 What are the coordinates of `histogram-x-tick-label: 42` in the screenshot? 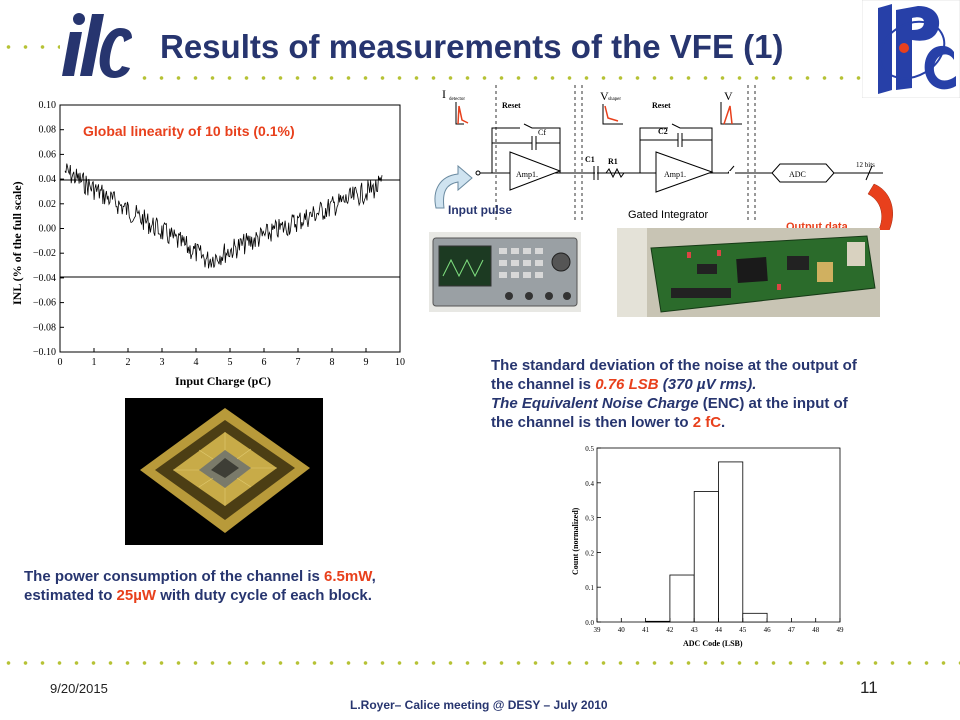 It's located at (670, 630).